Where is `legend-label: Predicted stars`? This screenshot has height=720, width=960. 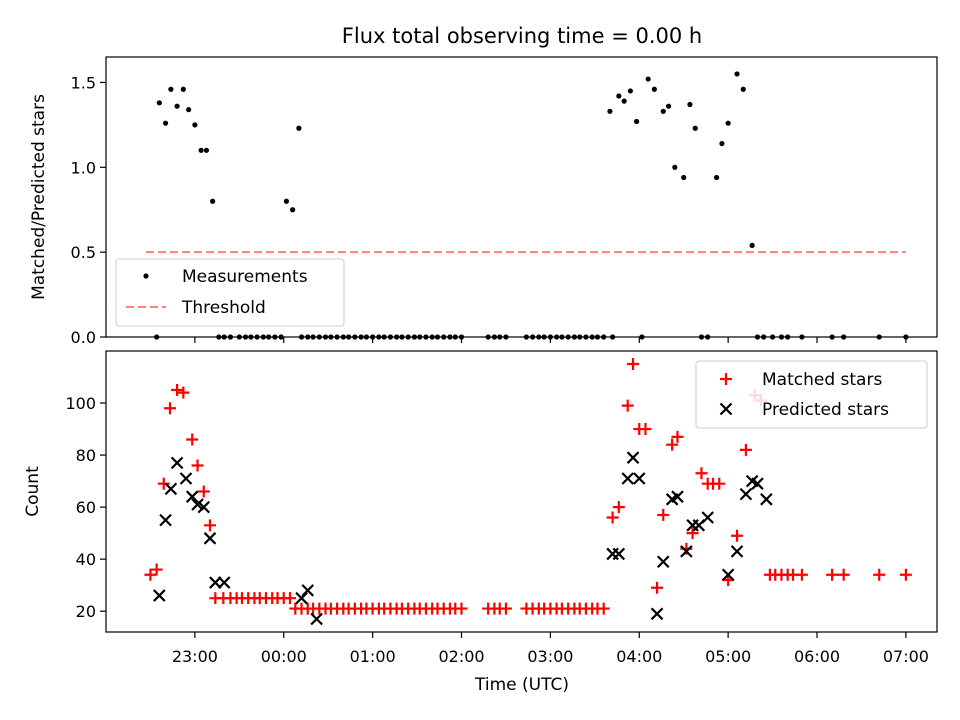
legend-label: Predicted stars is located at coordinates (825, 410).